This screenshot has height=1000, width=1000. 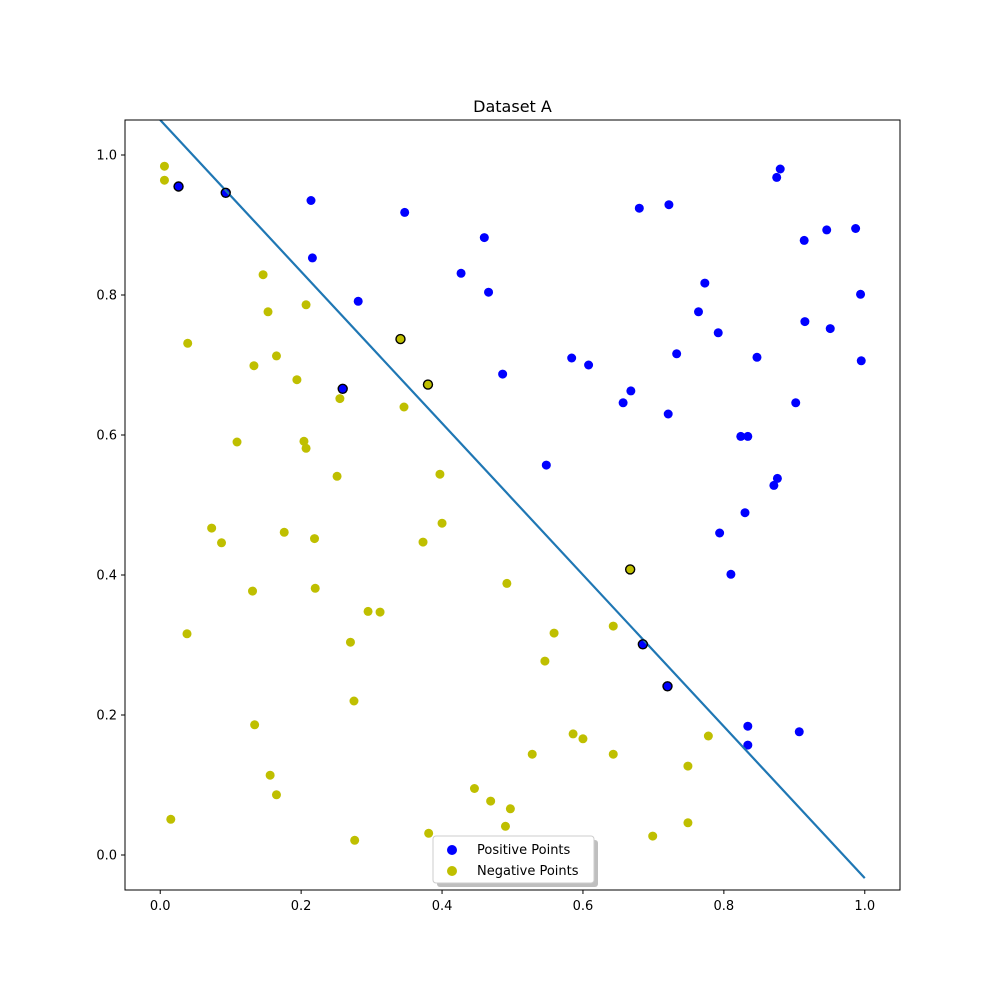 I want to click on y-tick-label-3: 0.6, so click(x=106, y=436).